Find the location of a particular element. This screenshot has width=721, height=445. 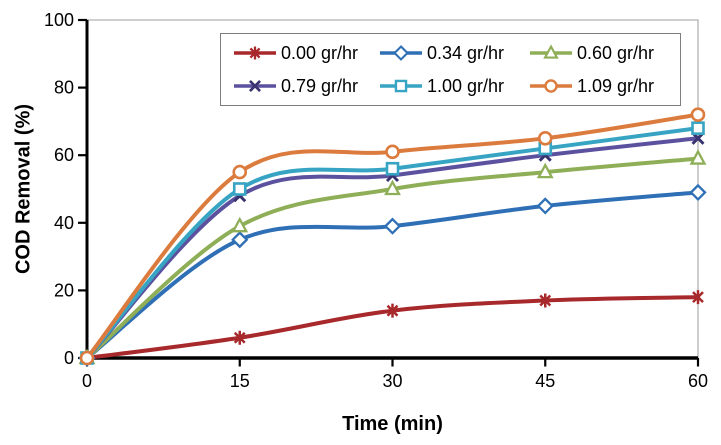

legend-label: 0.79 gr/hr is located at coordinates (320, 86).